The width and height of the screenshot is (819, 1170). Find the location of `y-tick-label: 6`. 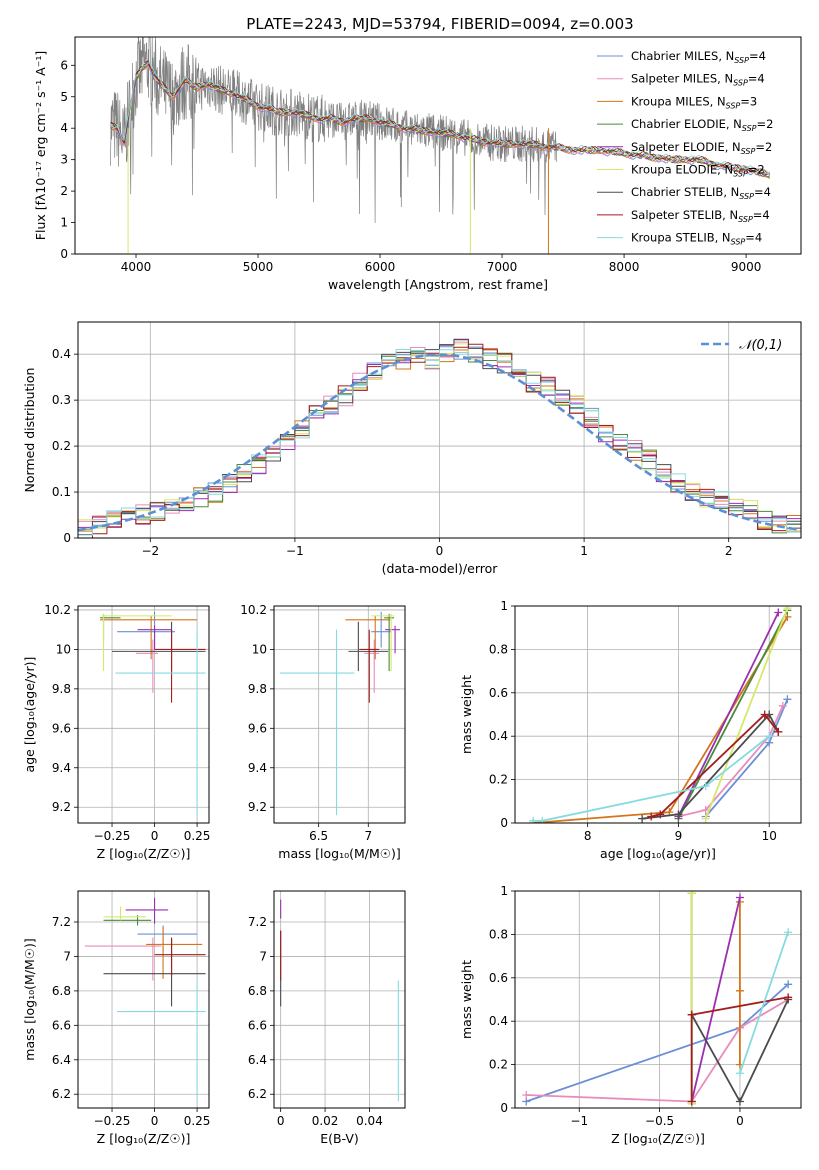

y-tick-label: 6 is located at coordinates (64, 65).